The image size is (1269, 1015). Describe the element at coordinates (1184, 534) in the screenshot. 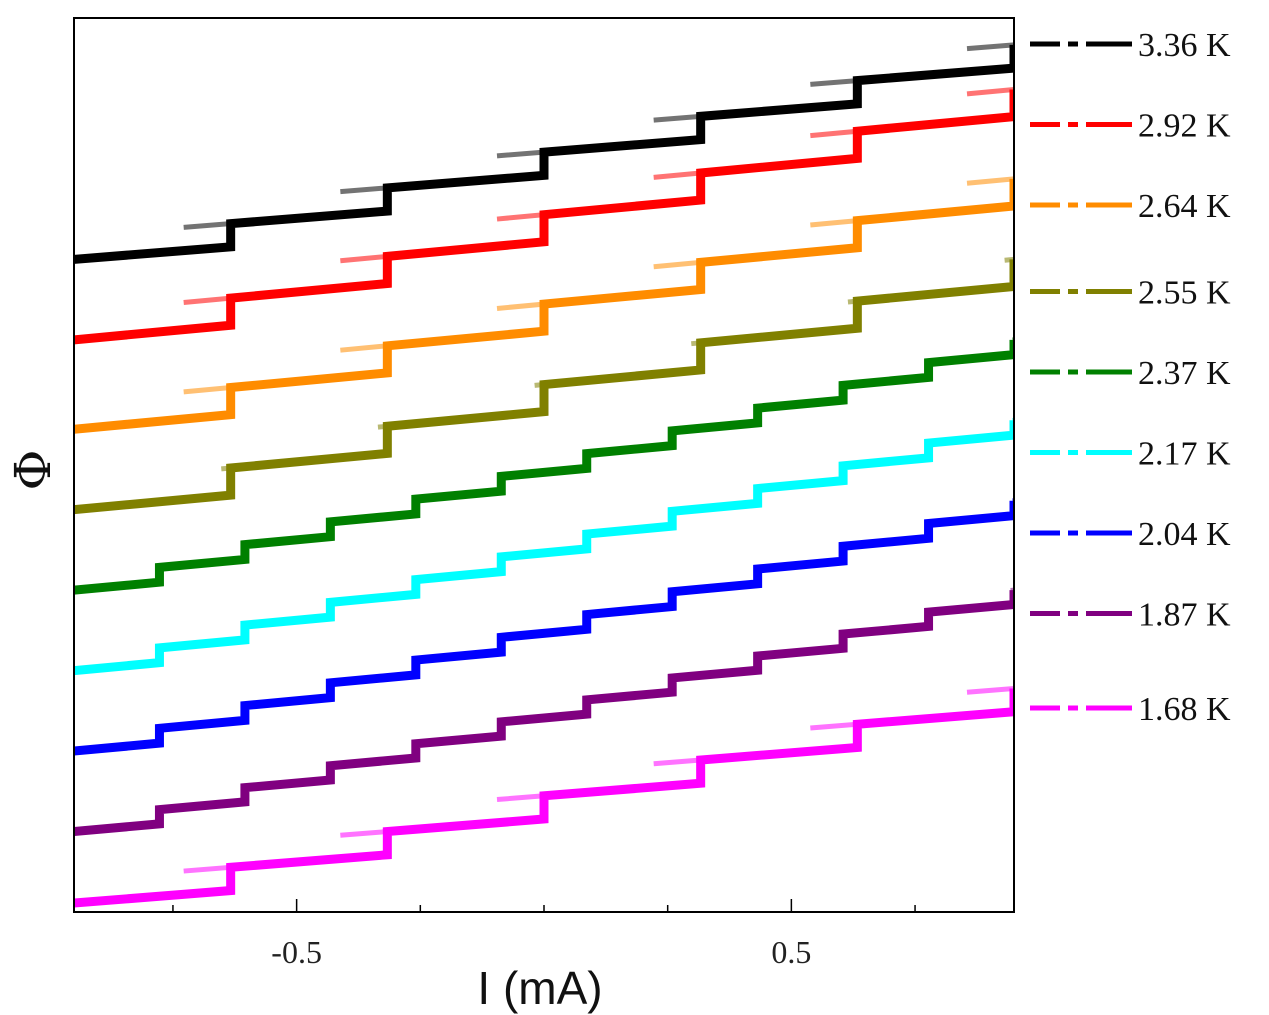

I see `legend-label: 2.04 K` at that location.